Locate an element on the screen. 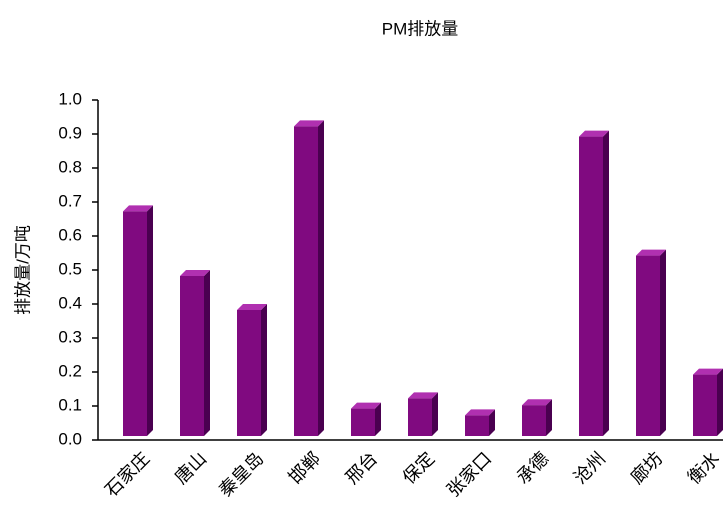 The image size is (723, 521). x-tick-label: 衡水 is located at coordinates (703, 468).